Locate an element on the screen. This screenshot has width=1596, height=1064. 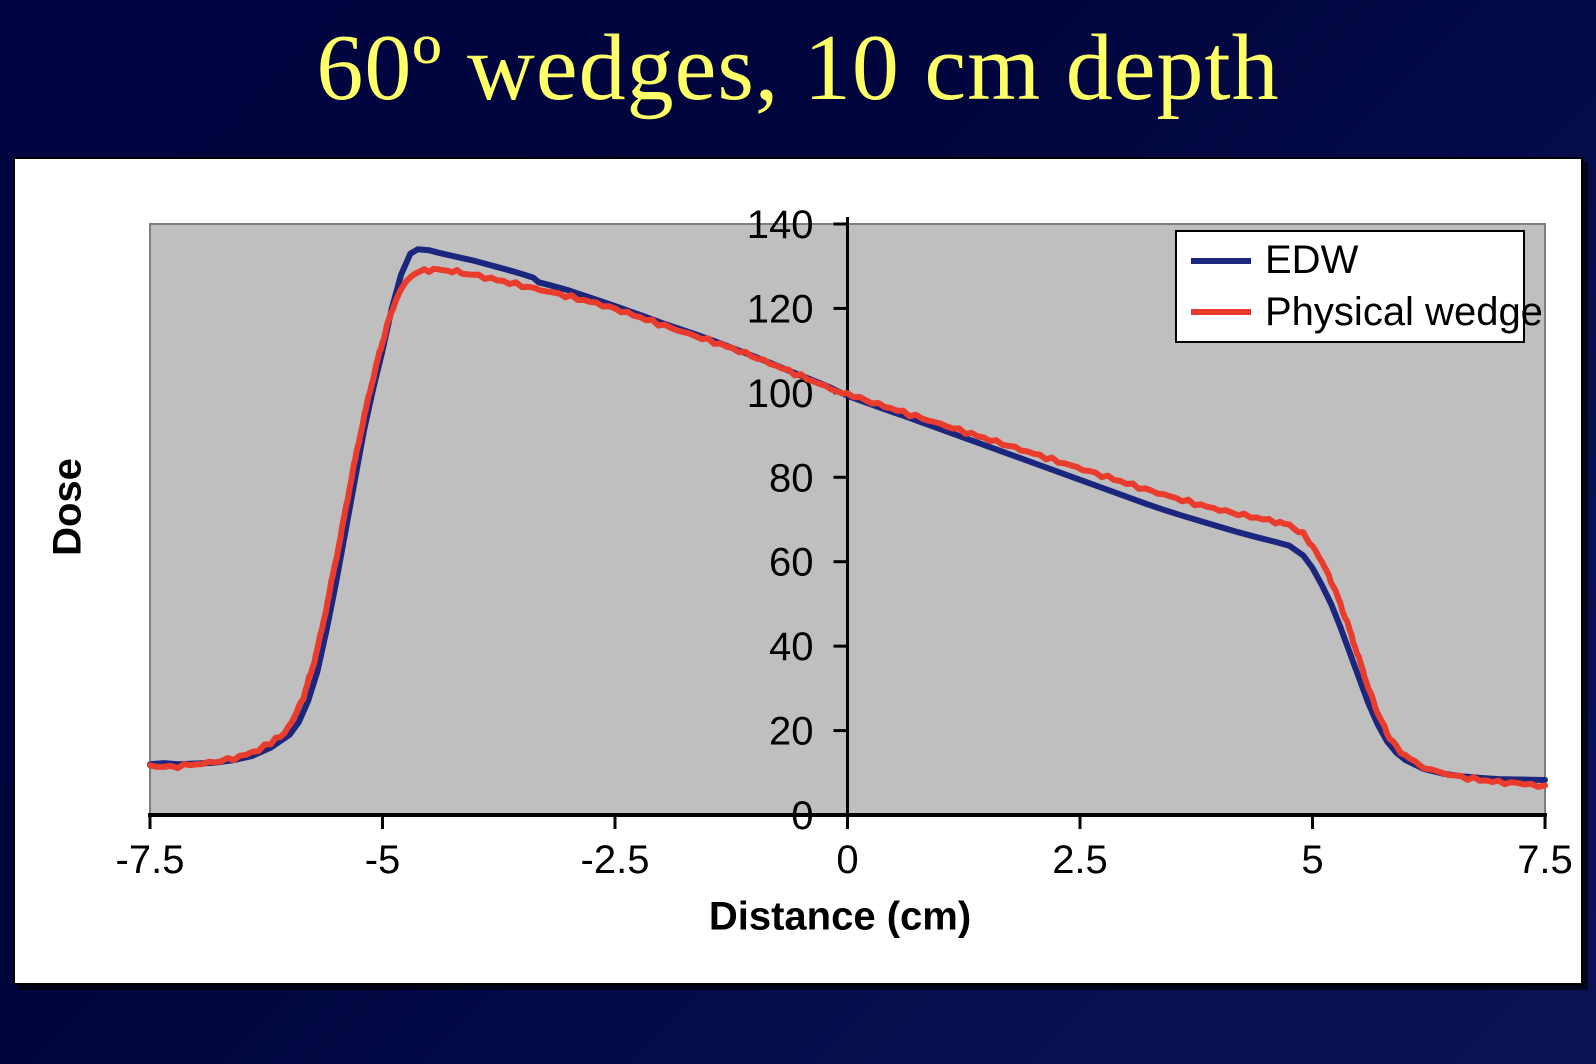
x-tick-label: -7.5 is located at coordinates (150, 860).